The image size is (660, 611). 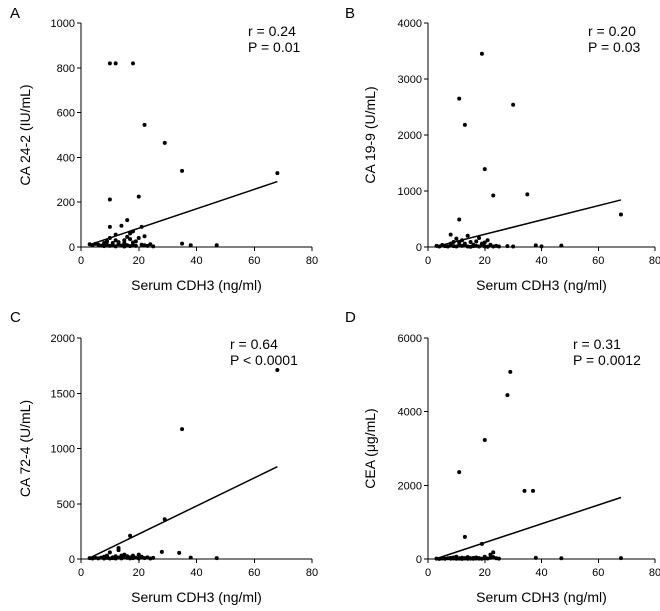 I want to click on y-tick-label: 400, so click(x=66, y=158).